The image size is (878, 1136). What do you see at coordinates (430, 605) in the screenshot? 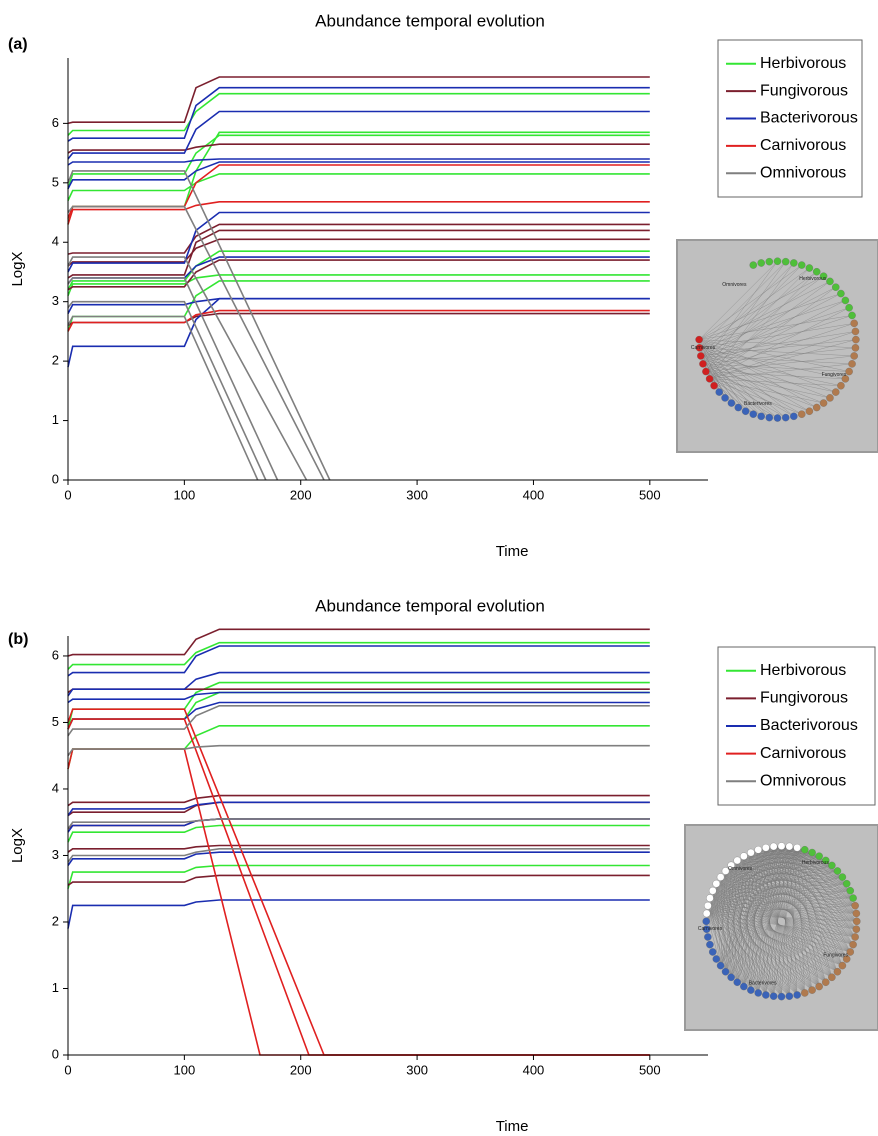
I see `chart-title: Abundance temporal evolution` at bounding box center [430, 605].